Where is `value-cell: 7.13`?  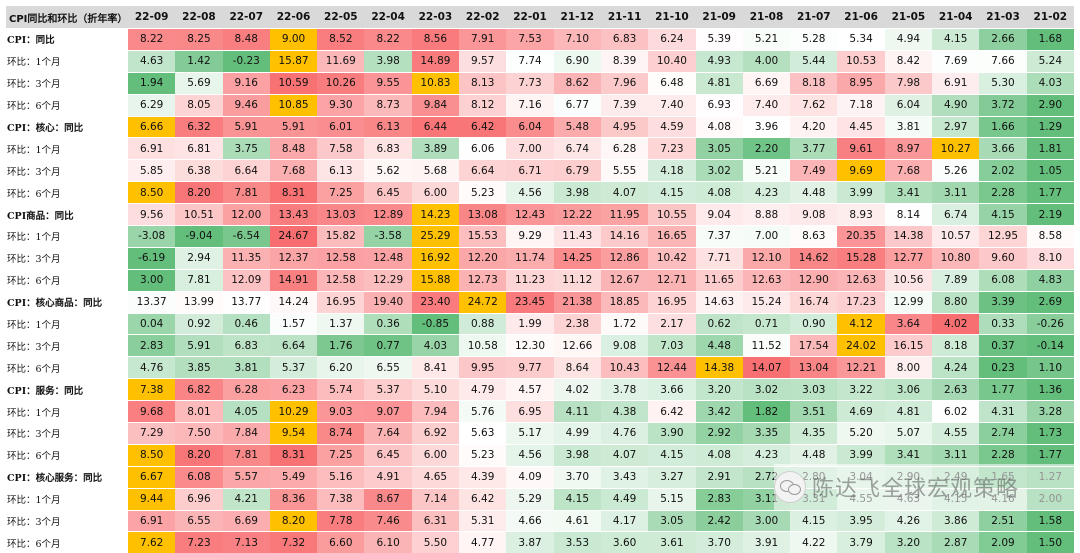
value-cell: 7.13 is located at coordinates (246, 542).